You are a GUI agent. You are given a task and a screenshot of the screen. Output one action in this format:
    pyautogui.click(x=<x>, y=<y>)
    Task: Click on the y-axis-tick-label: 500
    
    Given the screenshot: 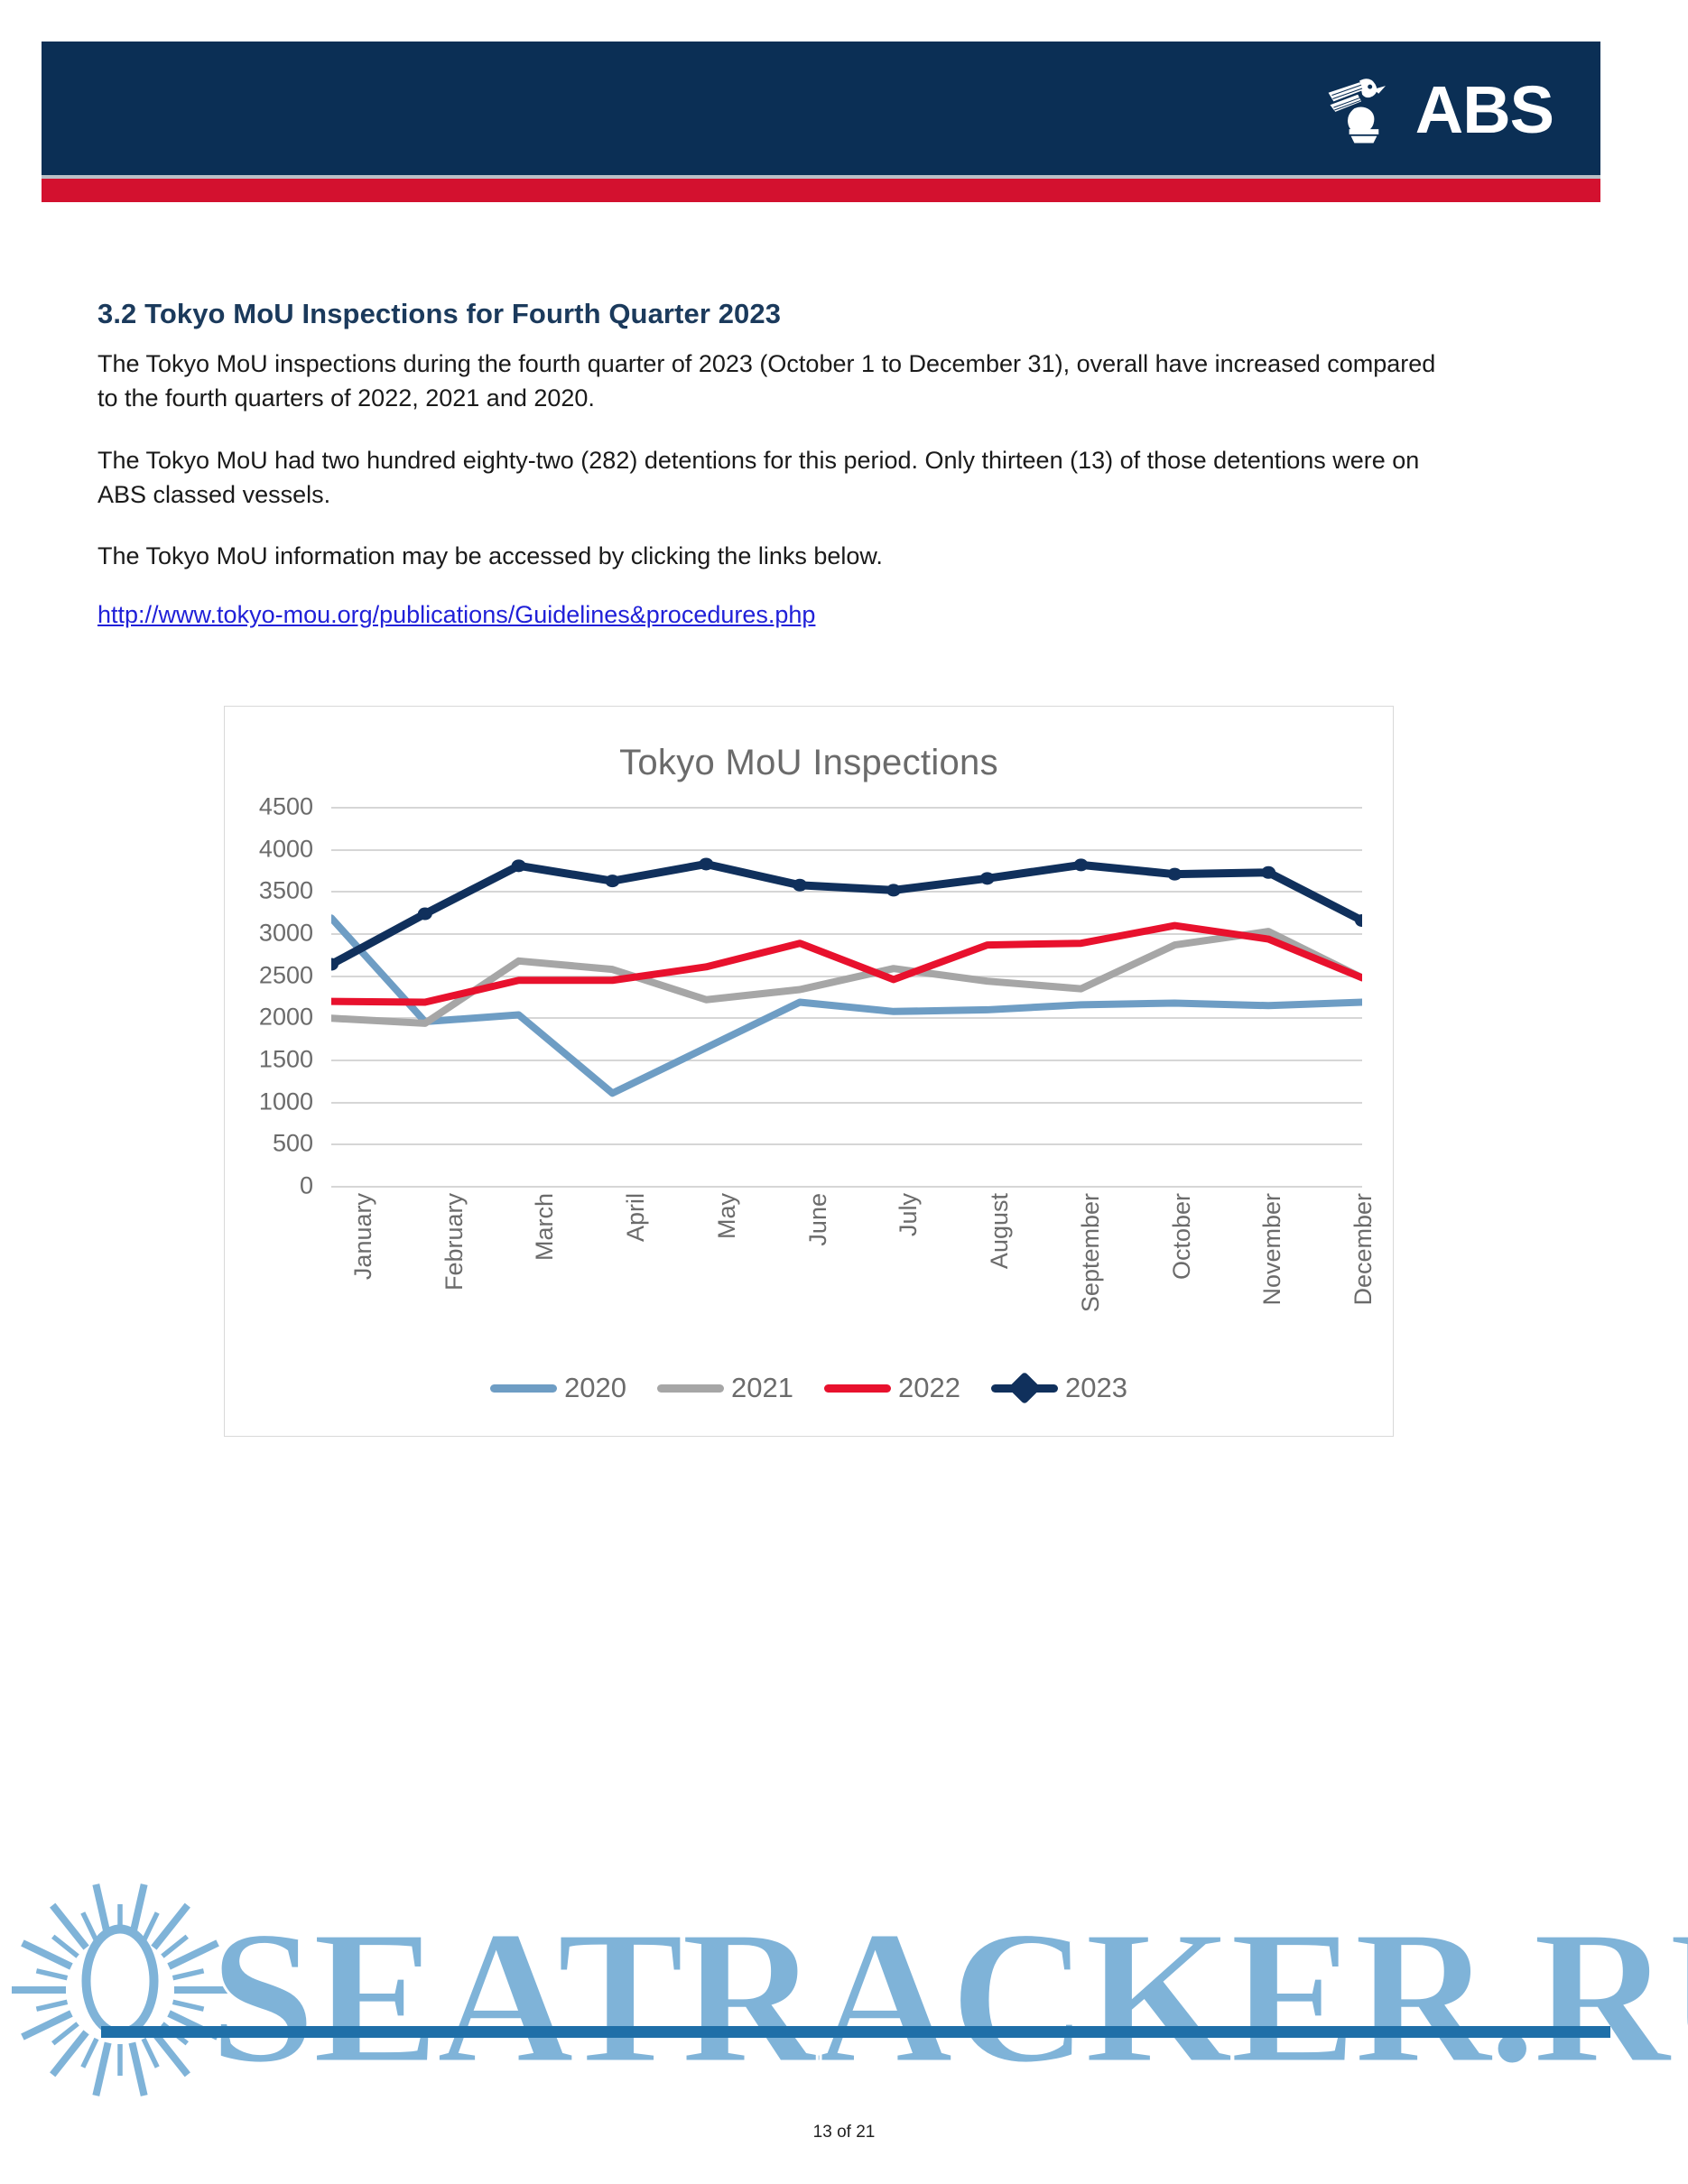 What is the action you would take?
    pyautogui.click(x=293, y=1143)
    